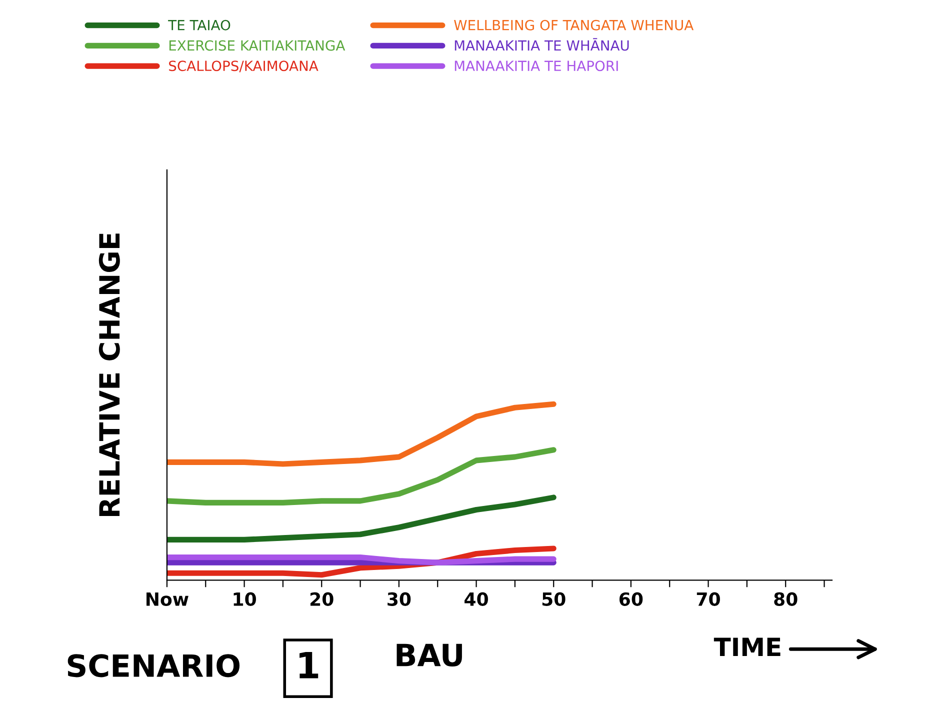  I want to click on legend-label: WELLBEING OF TANGATA WHENUA, so click(574, 25).